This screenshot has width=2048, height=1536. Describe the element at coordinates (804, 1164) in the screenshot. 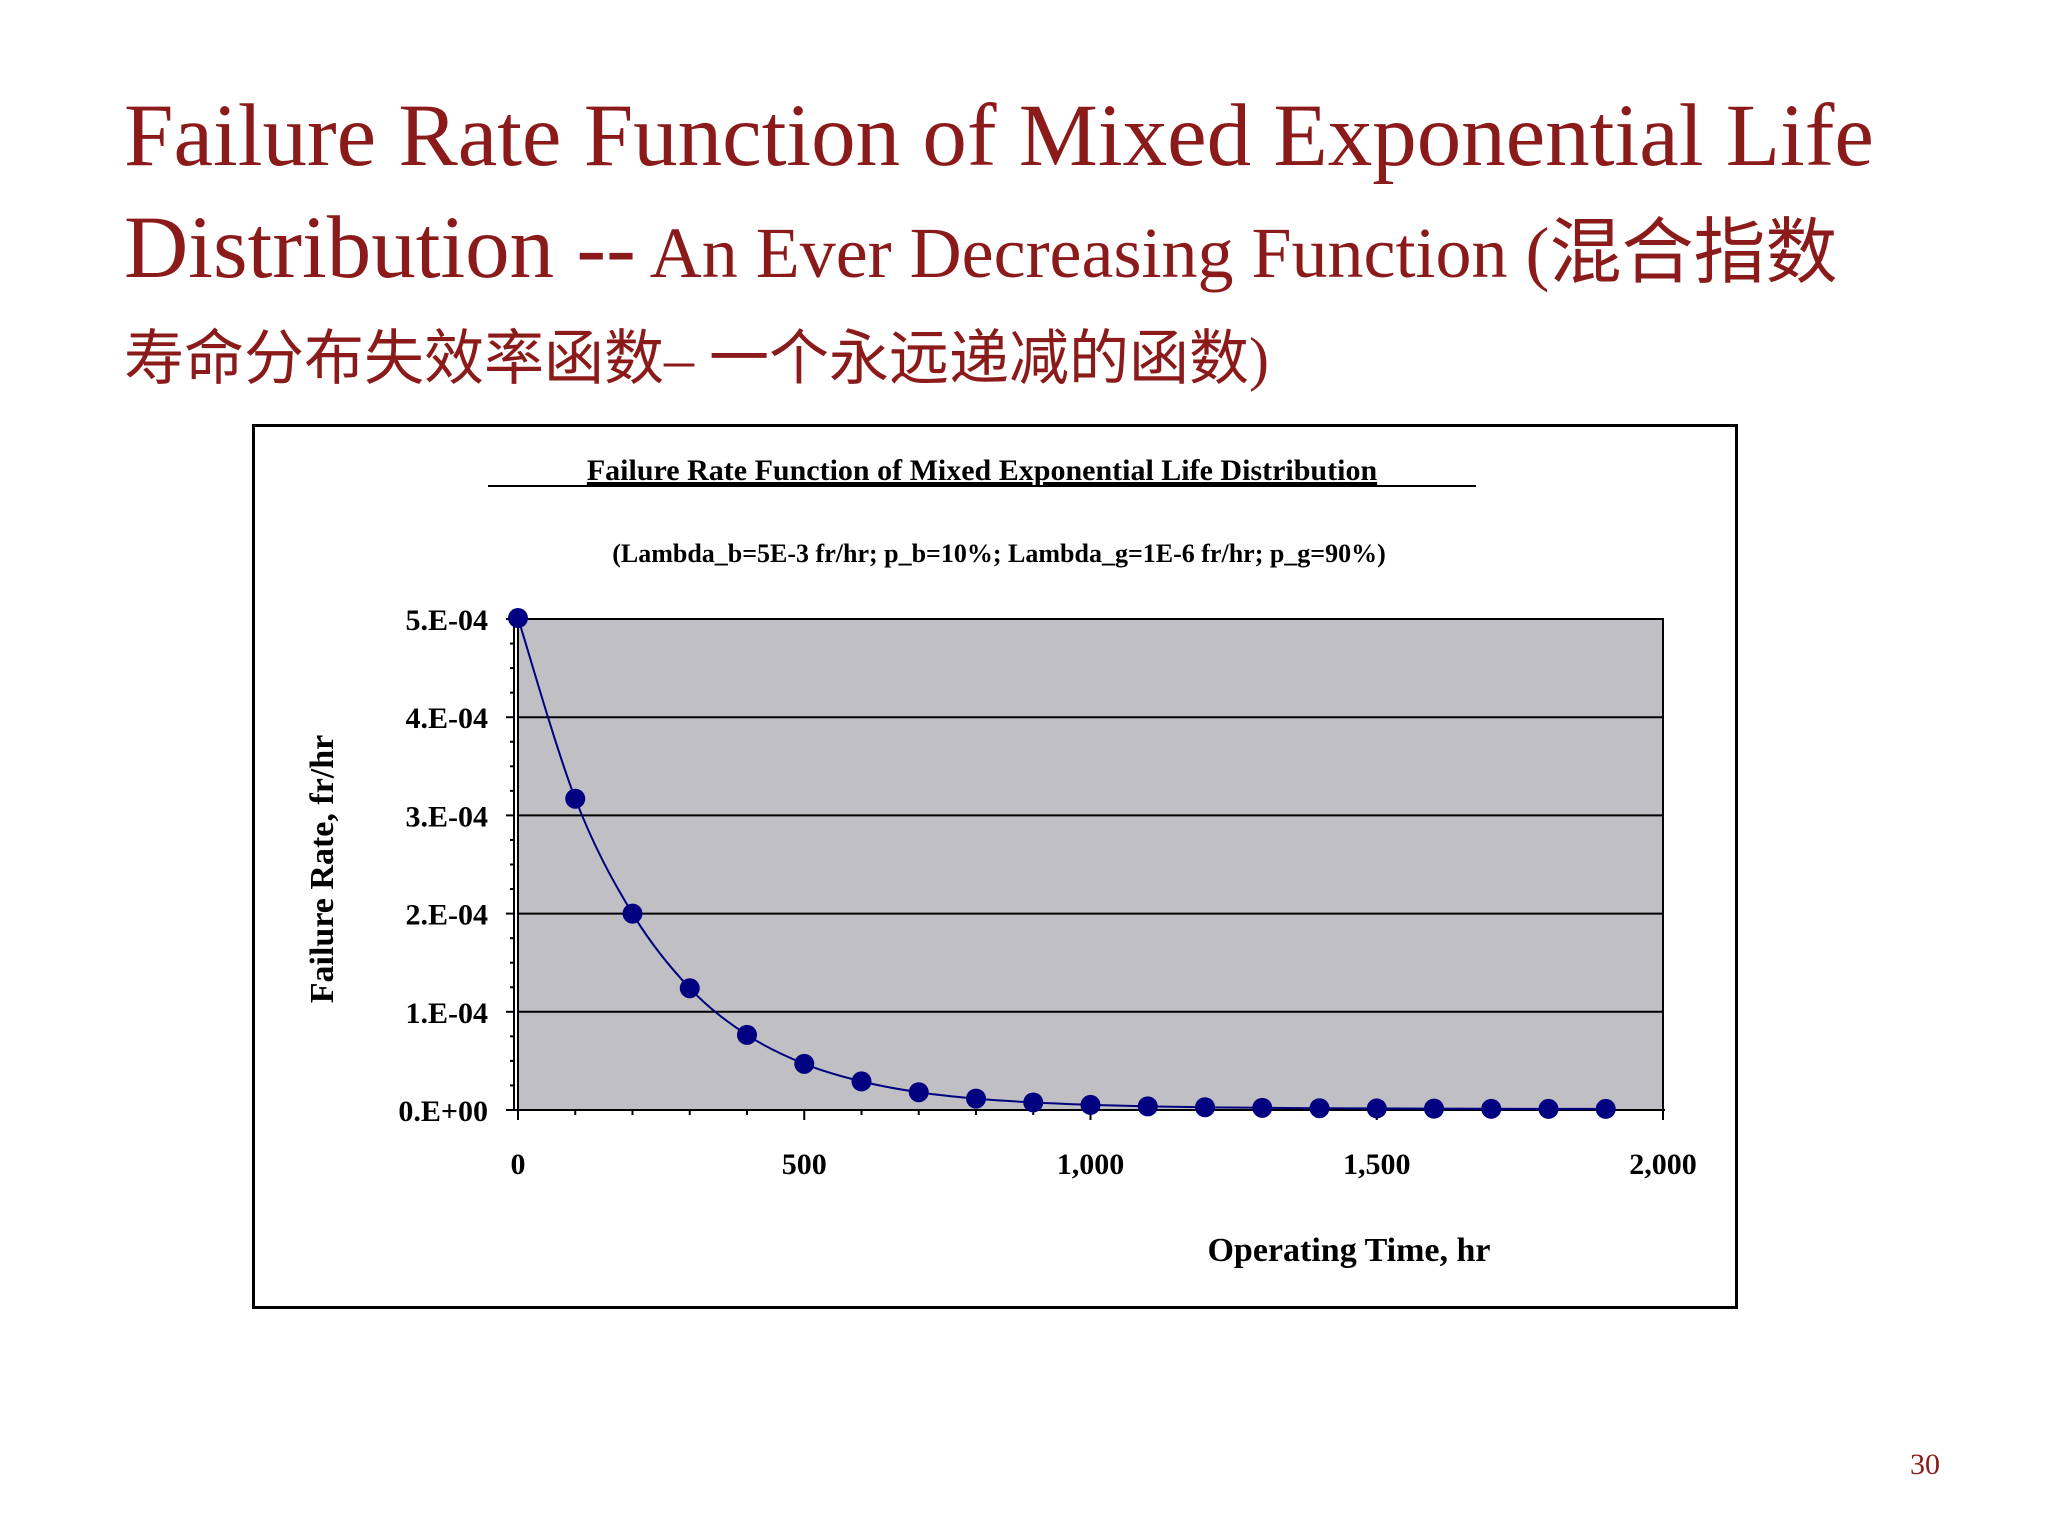

I see `x-tick-label: 500` at that location.